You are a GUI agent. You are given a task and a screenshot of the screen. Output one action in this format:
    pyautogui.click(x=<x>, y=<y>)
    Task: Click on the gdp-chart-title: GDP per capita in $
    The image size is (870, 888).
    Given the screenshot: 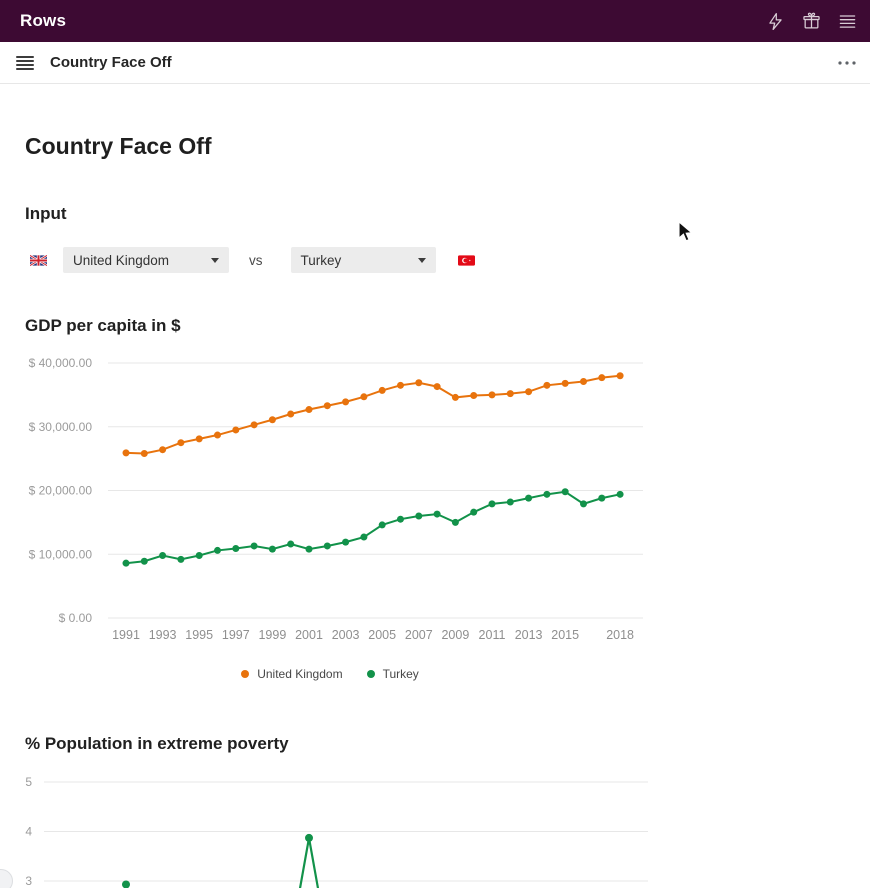 What is the action you would take?
    pyautogui.click(x=103, y=325)
    